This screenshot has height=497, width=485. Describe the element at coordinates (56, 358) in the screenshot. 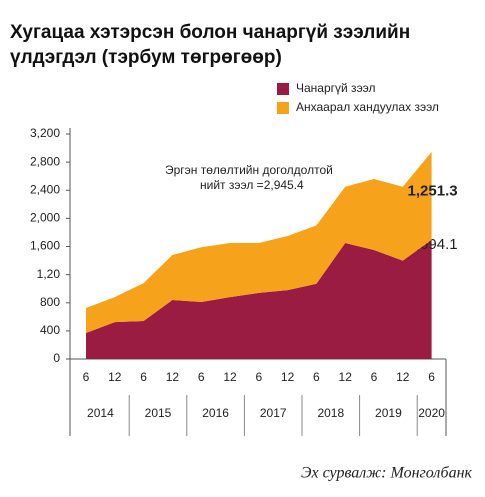

I see `y-tick-label: 0` at that location.